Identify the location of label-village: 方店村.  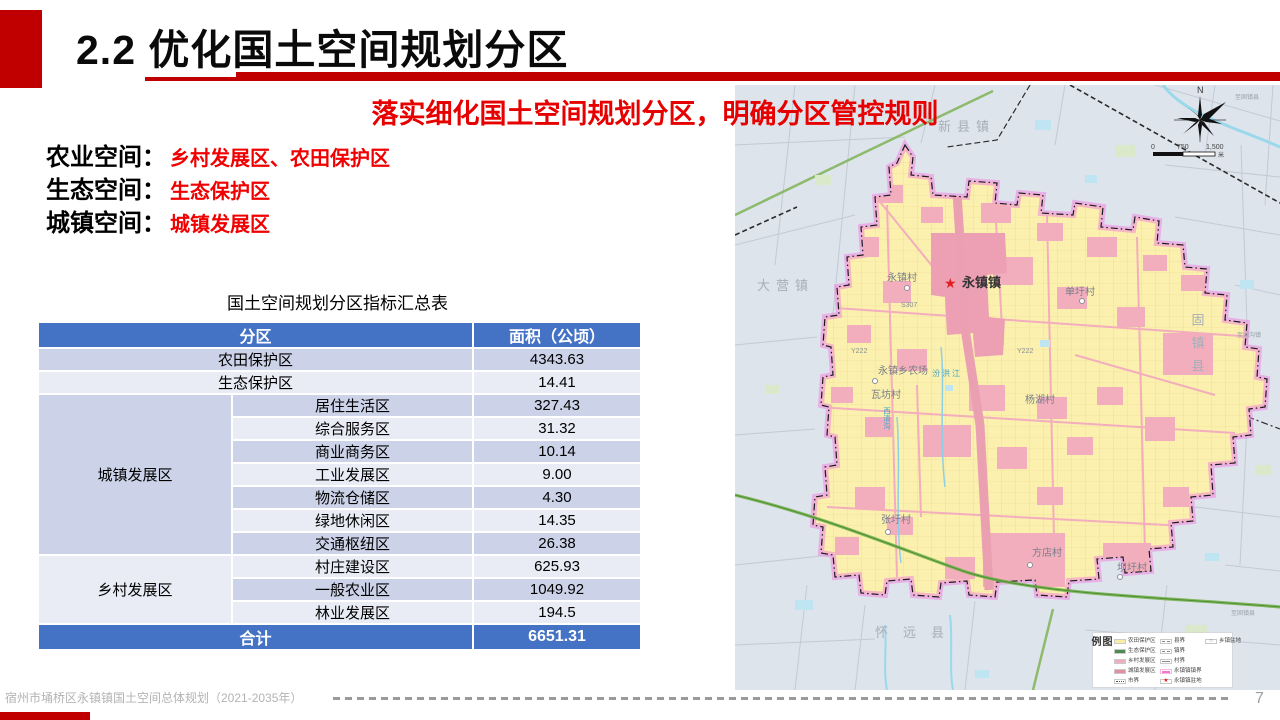
(1047, 552).